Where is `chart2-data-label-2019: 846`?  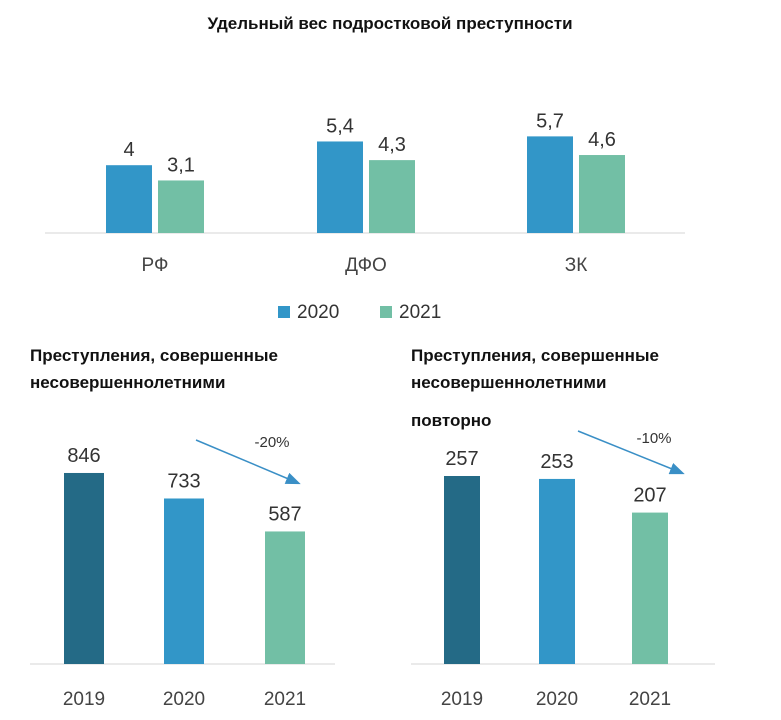
chart2-data-label-2019: 846 is located at coordinates (83, 456).